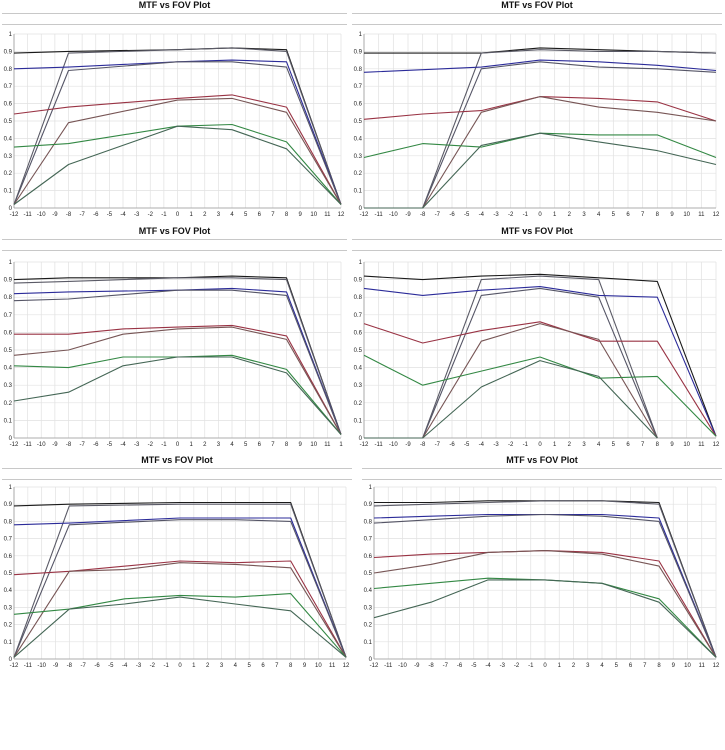 The width and height of the screenshot is (725, 750). I want to click on x-tick-label: -12, so click(364, 215).